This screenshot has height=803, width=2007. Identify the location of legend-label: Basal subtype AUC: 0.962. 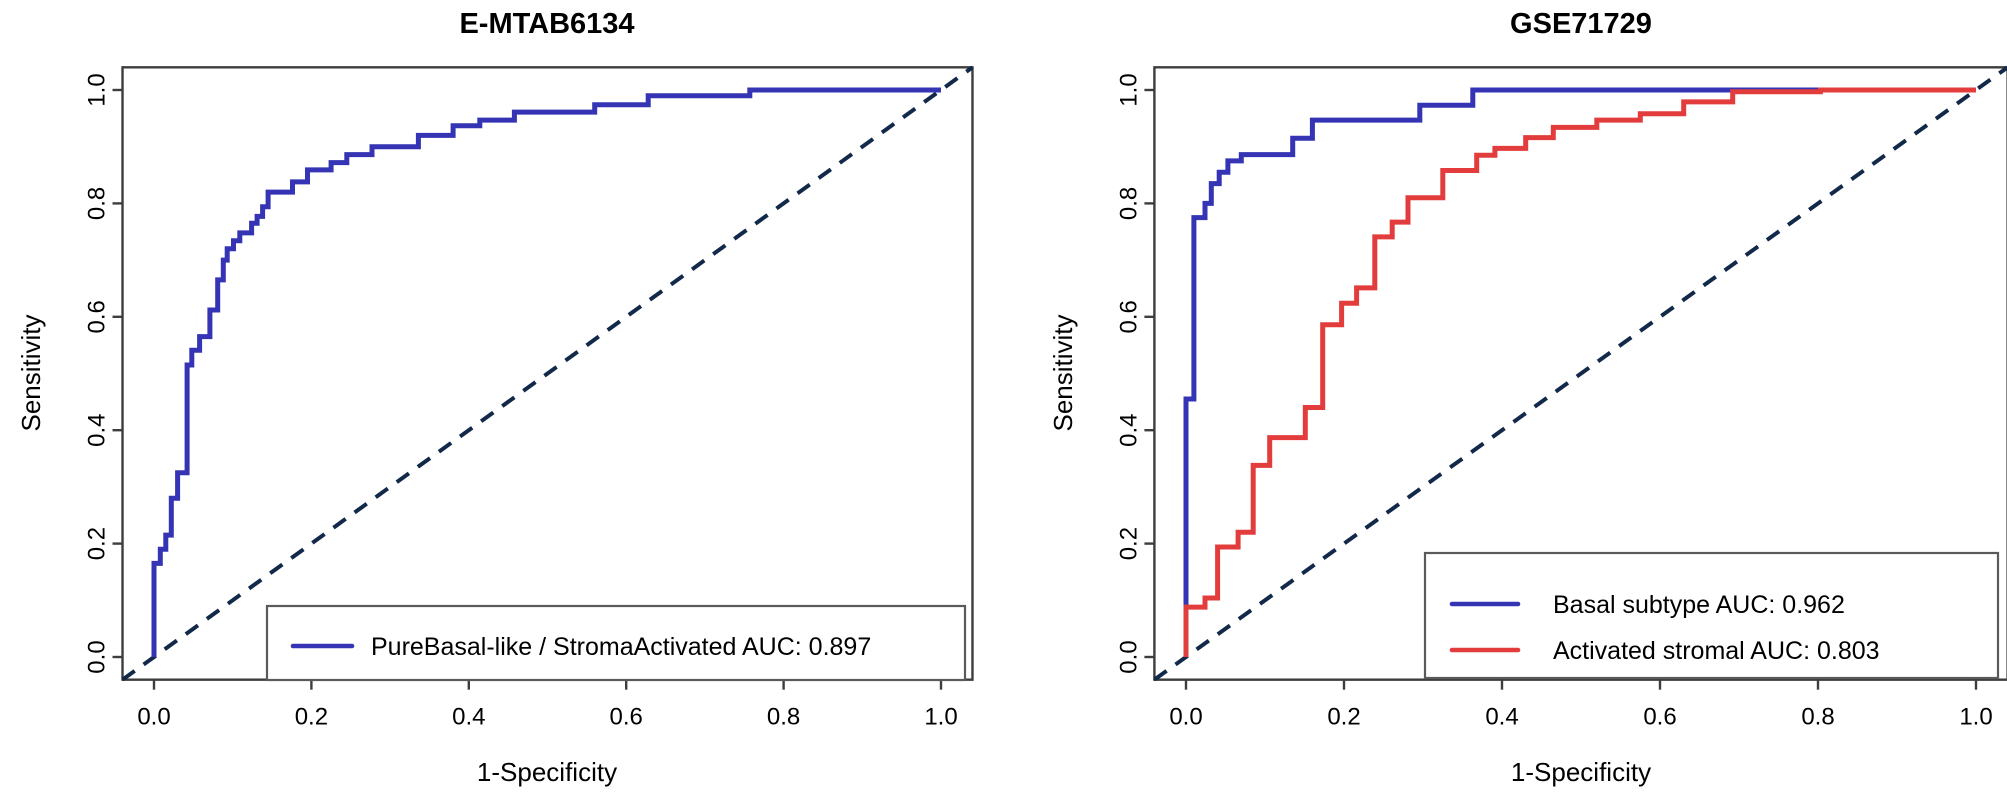
(1699, 605).